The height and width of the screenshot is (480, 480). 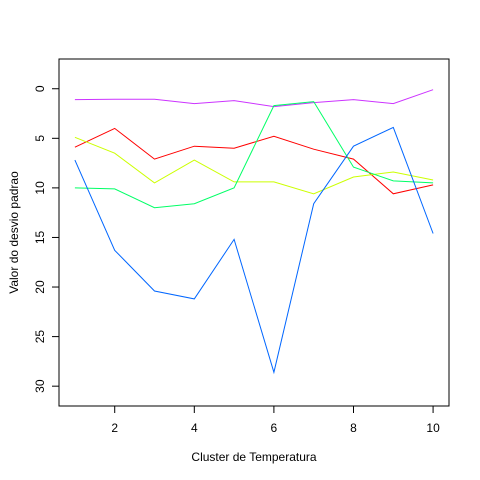 What do you see at coordinates (433, 428) in the screenshot?
I see `x-tick-label: 10` at bounding box center [433, 428].